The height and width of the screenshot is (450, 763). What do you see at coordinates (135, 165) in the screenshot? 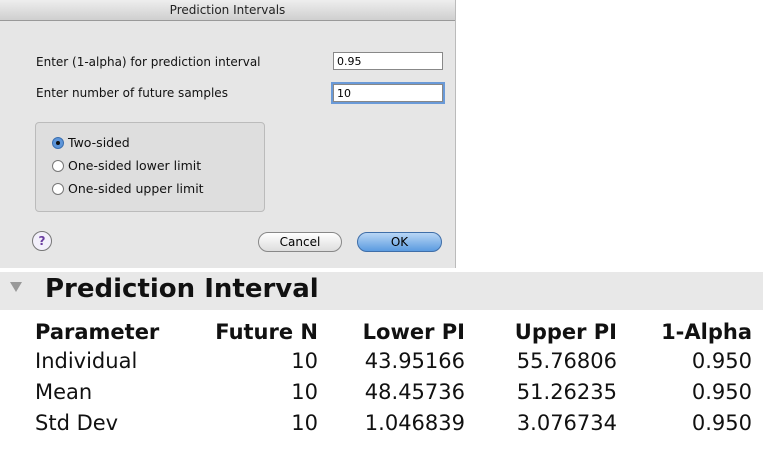
I see `option-label: One-sided lower limit` at bounding box center [135, 165].